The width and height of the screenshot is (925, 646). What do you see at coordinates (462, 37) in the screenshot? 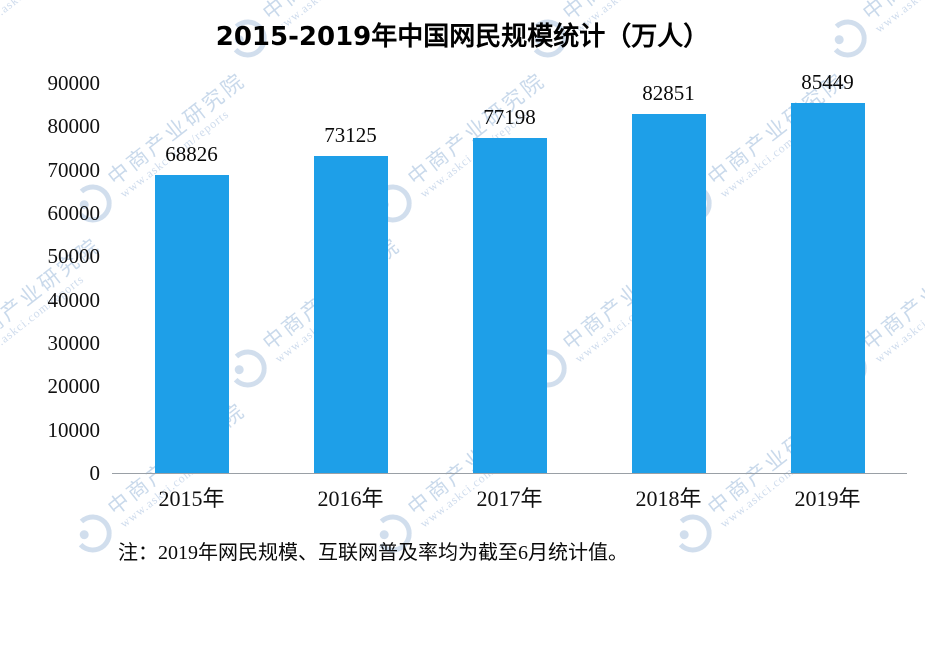
I see `chart-title: 2015-2019年中国网民规模统计（万人）` at bounding box center [462, 37].